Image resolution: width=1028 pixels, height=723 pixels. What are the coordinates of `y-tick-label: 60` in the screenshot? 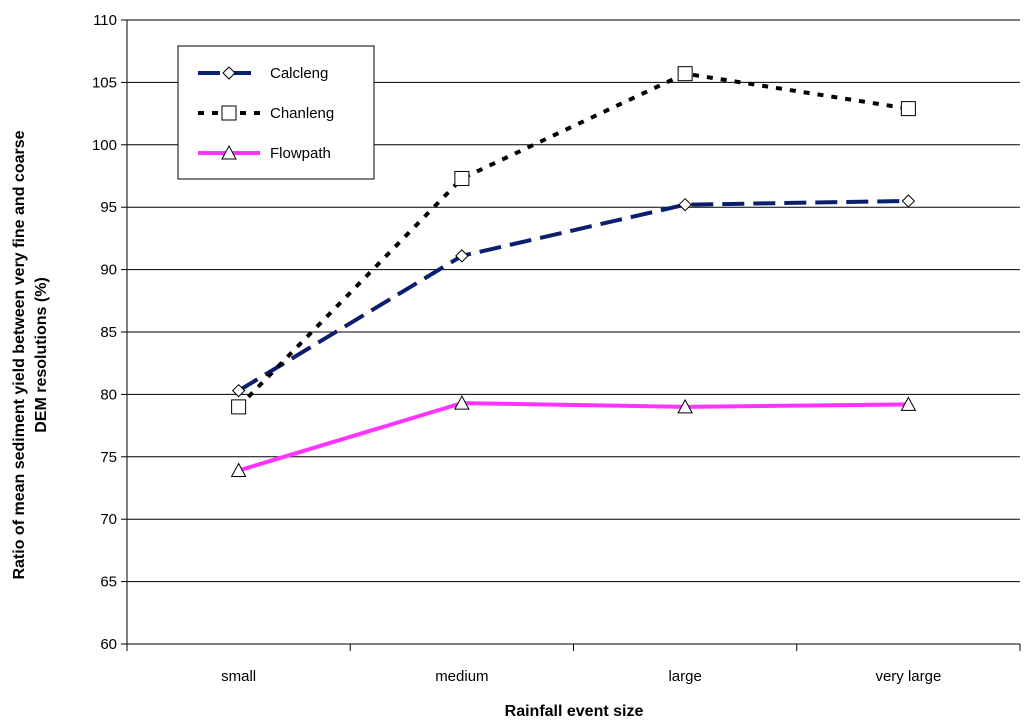 It's located at (108, 644).